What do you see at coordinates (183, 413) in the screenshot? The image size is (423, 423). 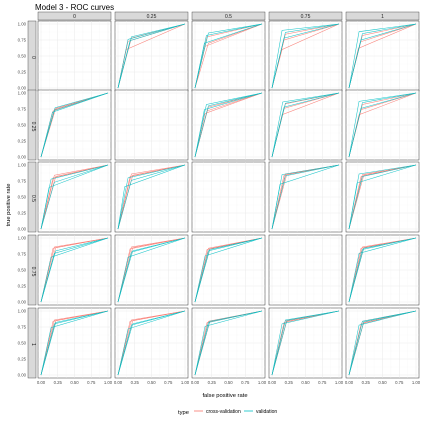 I see `legend-title: type` at bounding box center [183, 413].